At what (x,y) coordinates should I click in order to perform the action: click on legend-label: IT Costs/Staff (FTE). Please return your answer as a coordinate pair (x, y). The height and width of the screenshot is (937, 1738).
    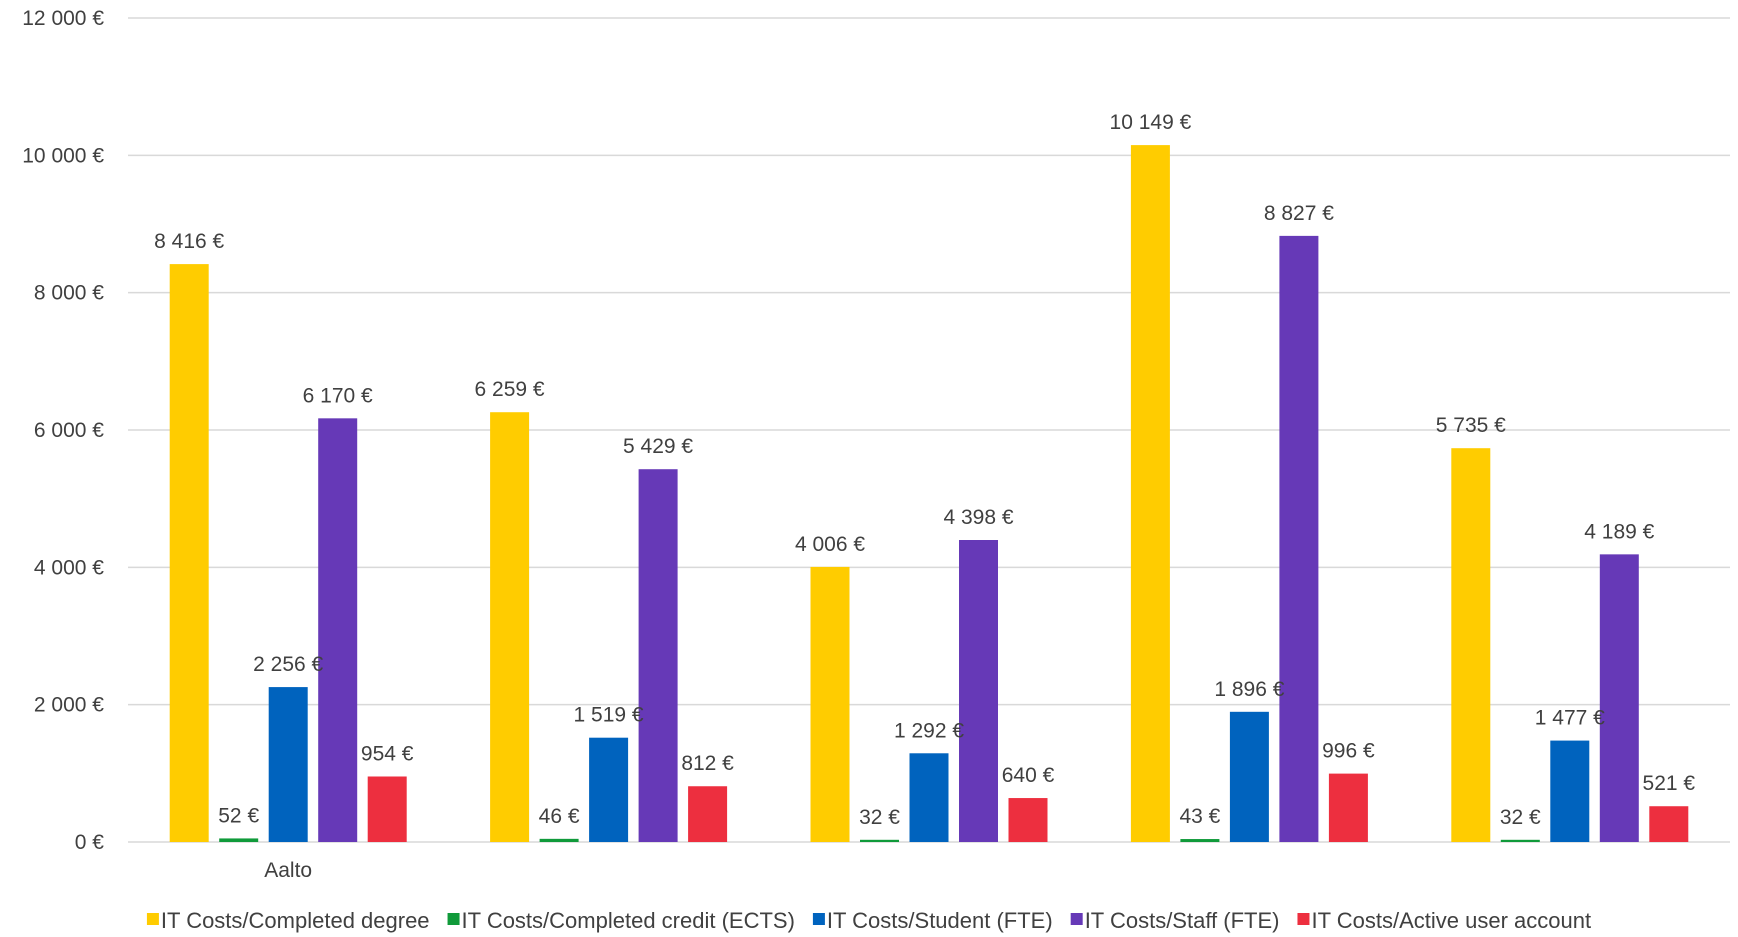
    Looking at the image, I should click on (1182, 920).